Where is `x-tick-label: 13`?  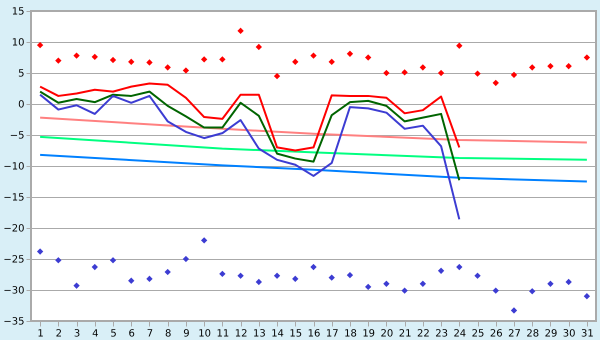 x-tick-label: 13 is located at coordinates (259, 334).